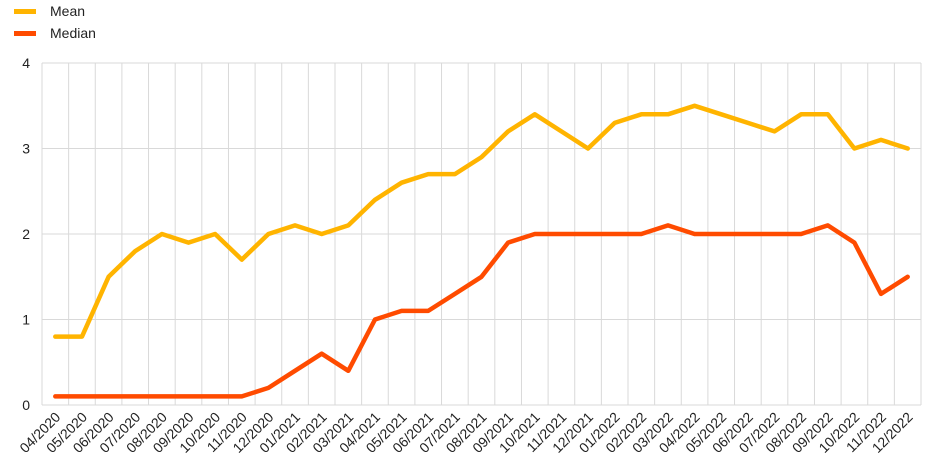 Image resolution: width=948 pixels, height=475 pixels. I want to click on y-tick-label: 2, so click(26, 234).